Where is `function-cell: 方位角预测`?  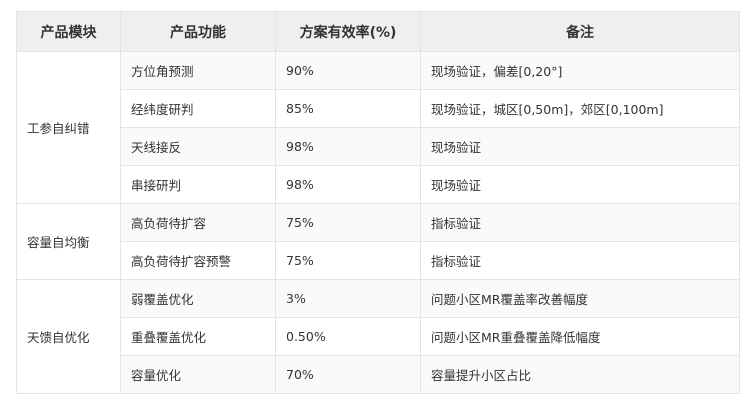 function-cell: 方位角预测 is located at coordinates (198, 70).